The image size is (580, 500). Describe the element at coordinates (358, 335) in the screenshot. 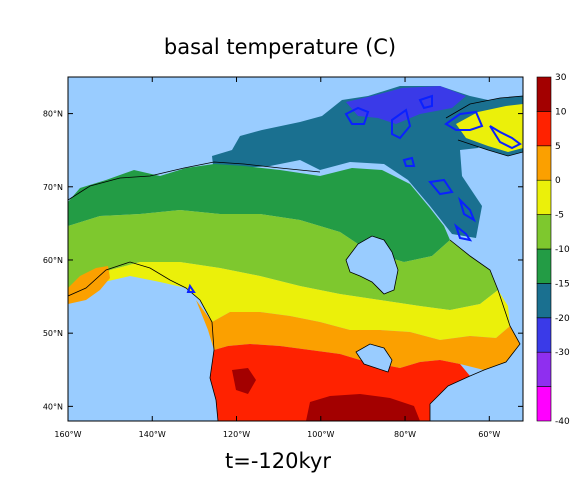

I see `orange-band-field` at that location.